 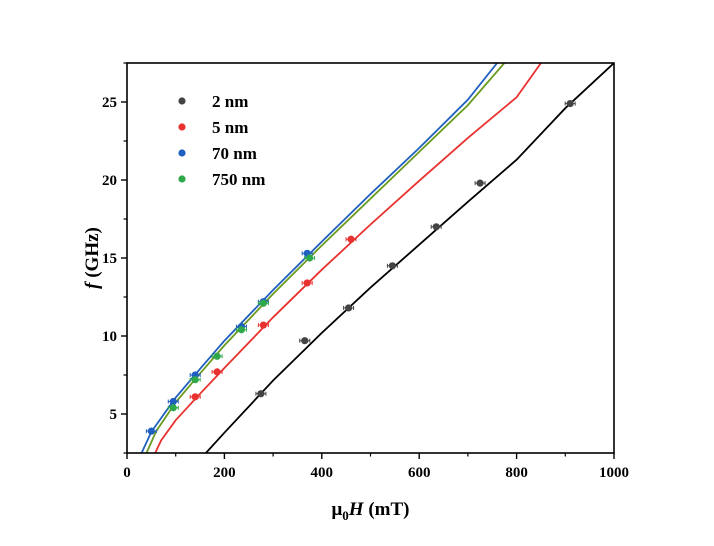 What do you see at coordinates (230, 127) in the screenshot?
I see `legend-label: 5 nm` at bounding box center [230, 127].